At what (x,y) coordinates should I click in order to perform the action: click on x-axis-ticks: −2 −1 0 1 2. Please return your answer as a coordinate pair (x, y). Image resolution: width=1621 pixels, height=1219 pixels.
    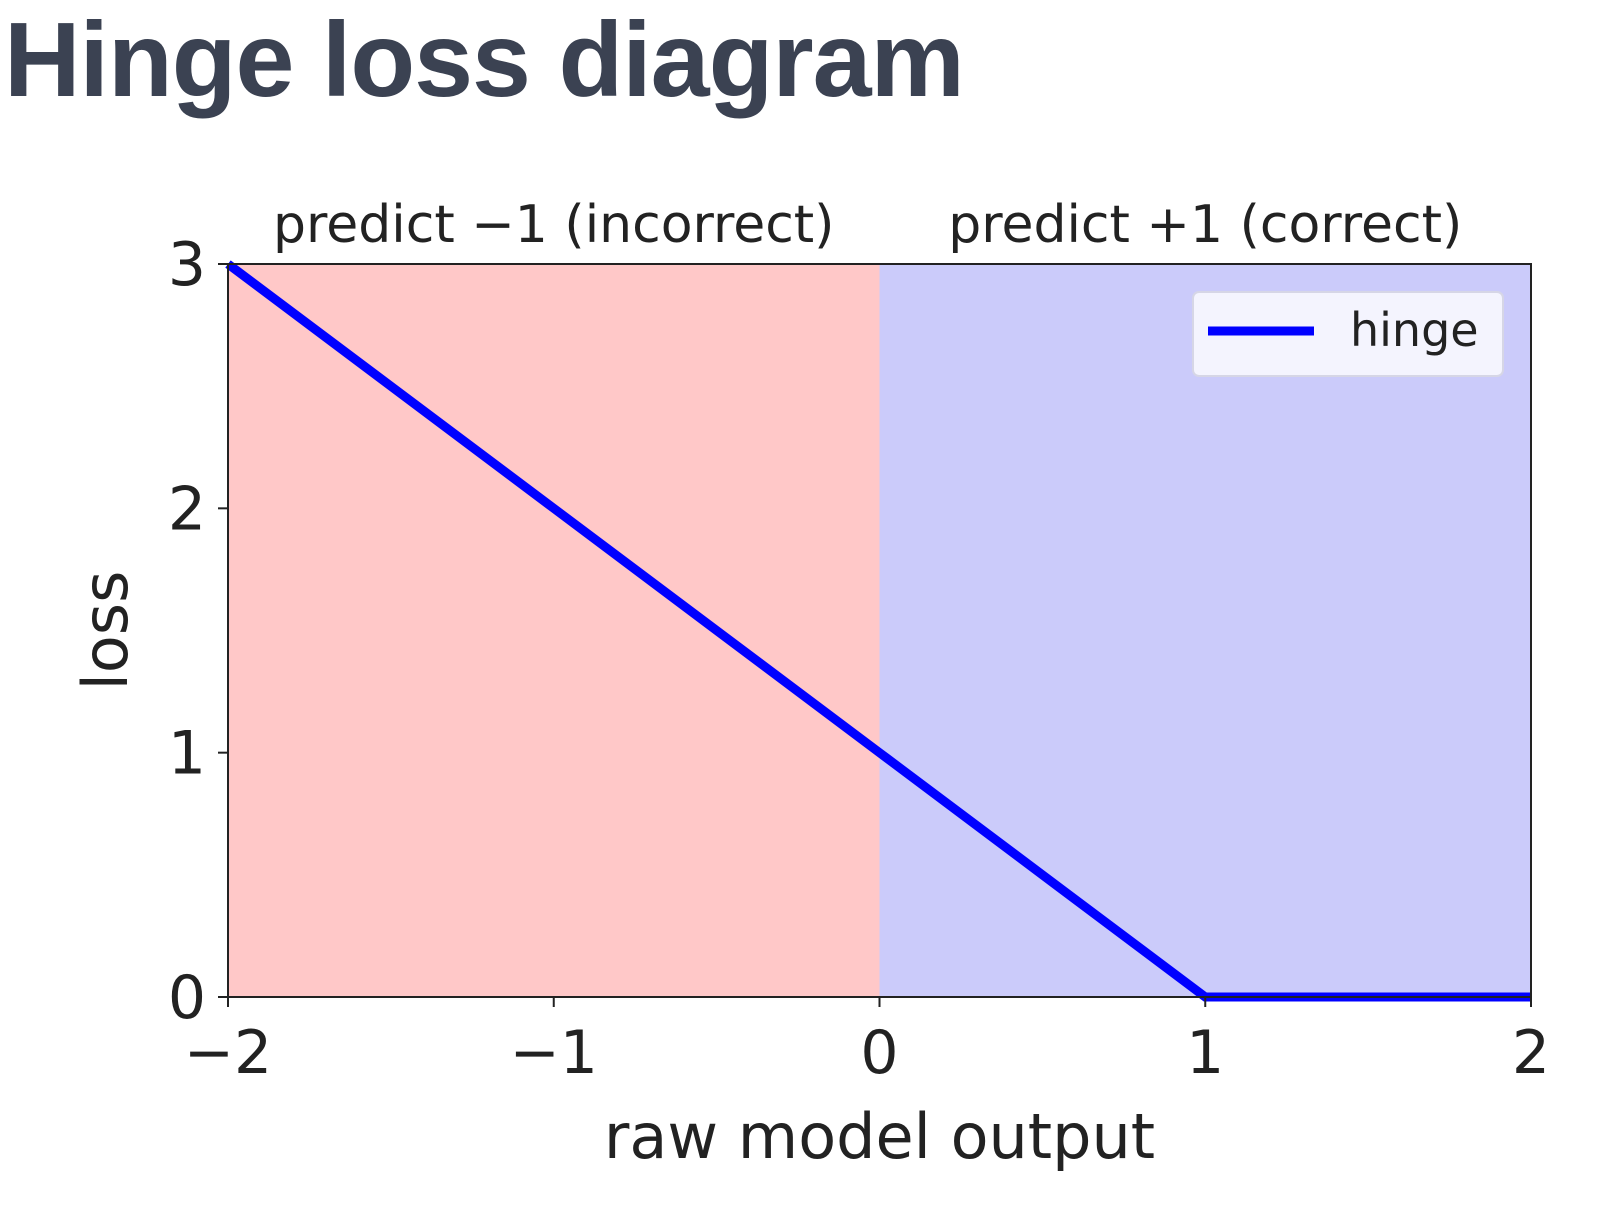
    Looking at the image, I should click on (867, 1042).